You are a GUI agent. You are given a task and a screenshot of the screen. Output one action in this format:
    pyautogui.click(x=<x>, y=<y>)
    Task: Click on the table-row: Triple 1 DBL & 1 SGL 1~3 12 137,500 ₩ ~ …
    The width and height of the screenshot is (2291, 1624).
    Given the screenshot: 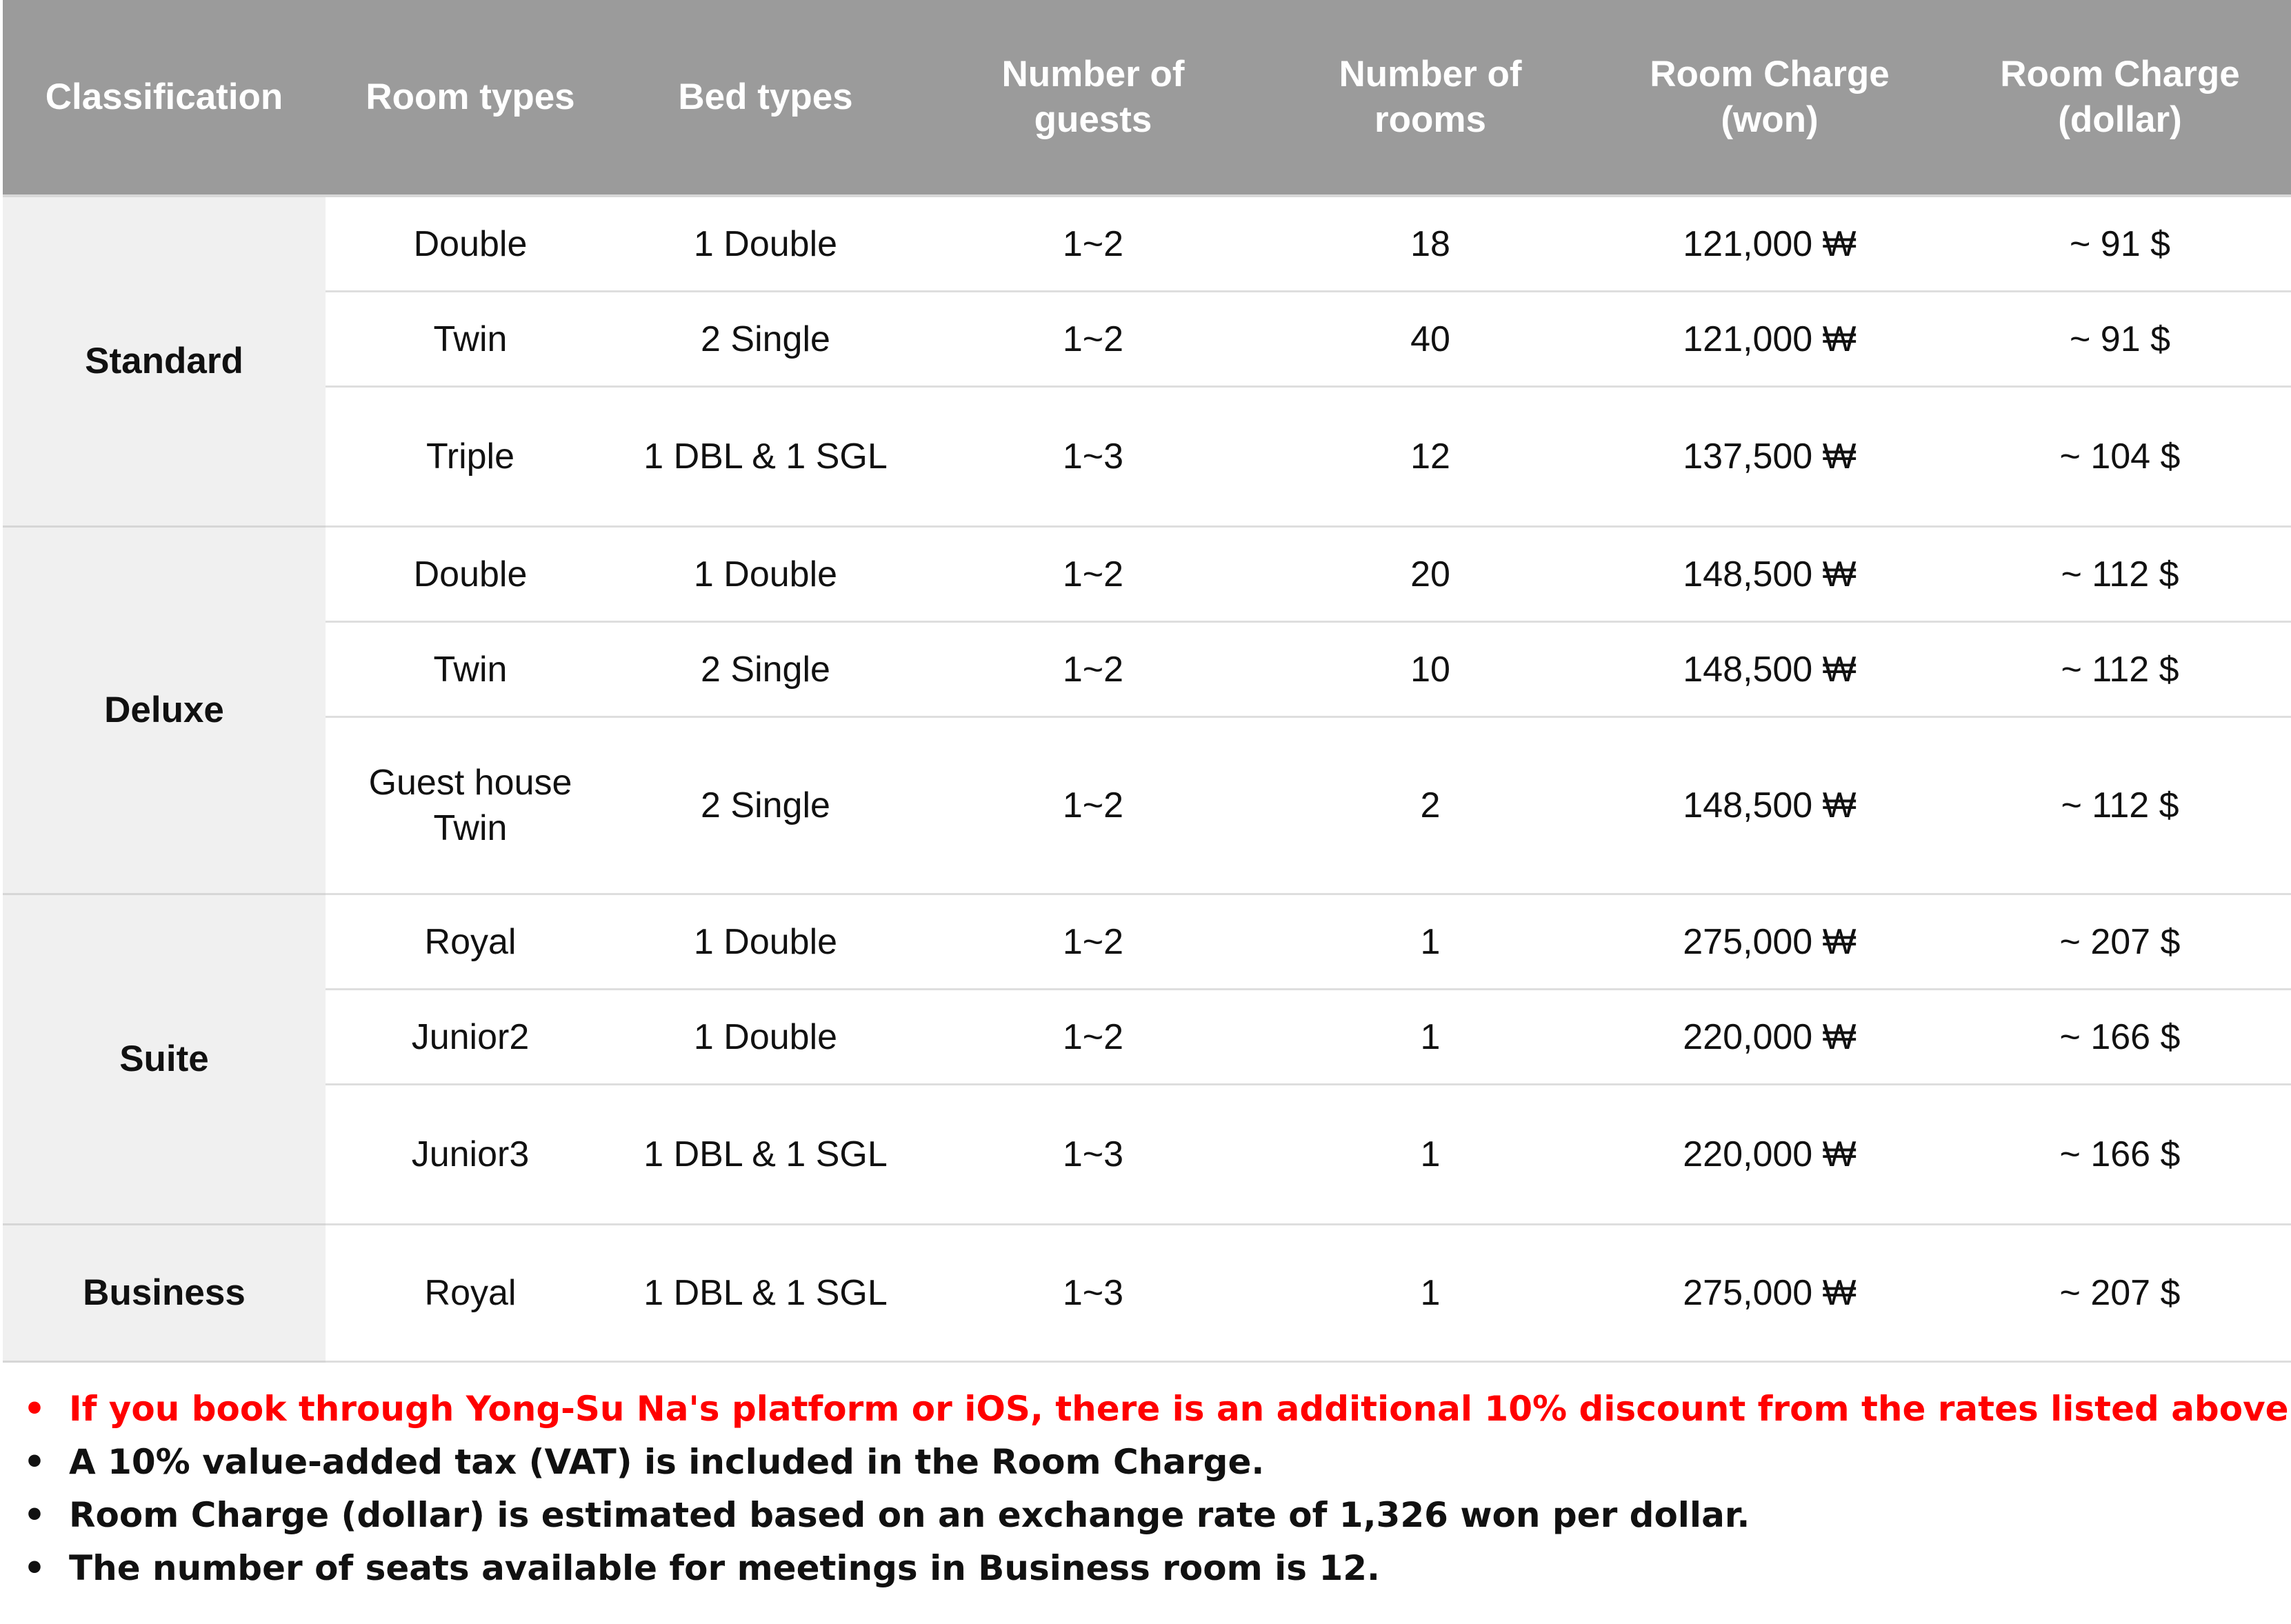 What is the action you would take?
    pyautogui.click(x=1147, y=457)
    